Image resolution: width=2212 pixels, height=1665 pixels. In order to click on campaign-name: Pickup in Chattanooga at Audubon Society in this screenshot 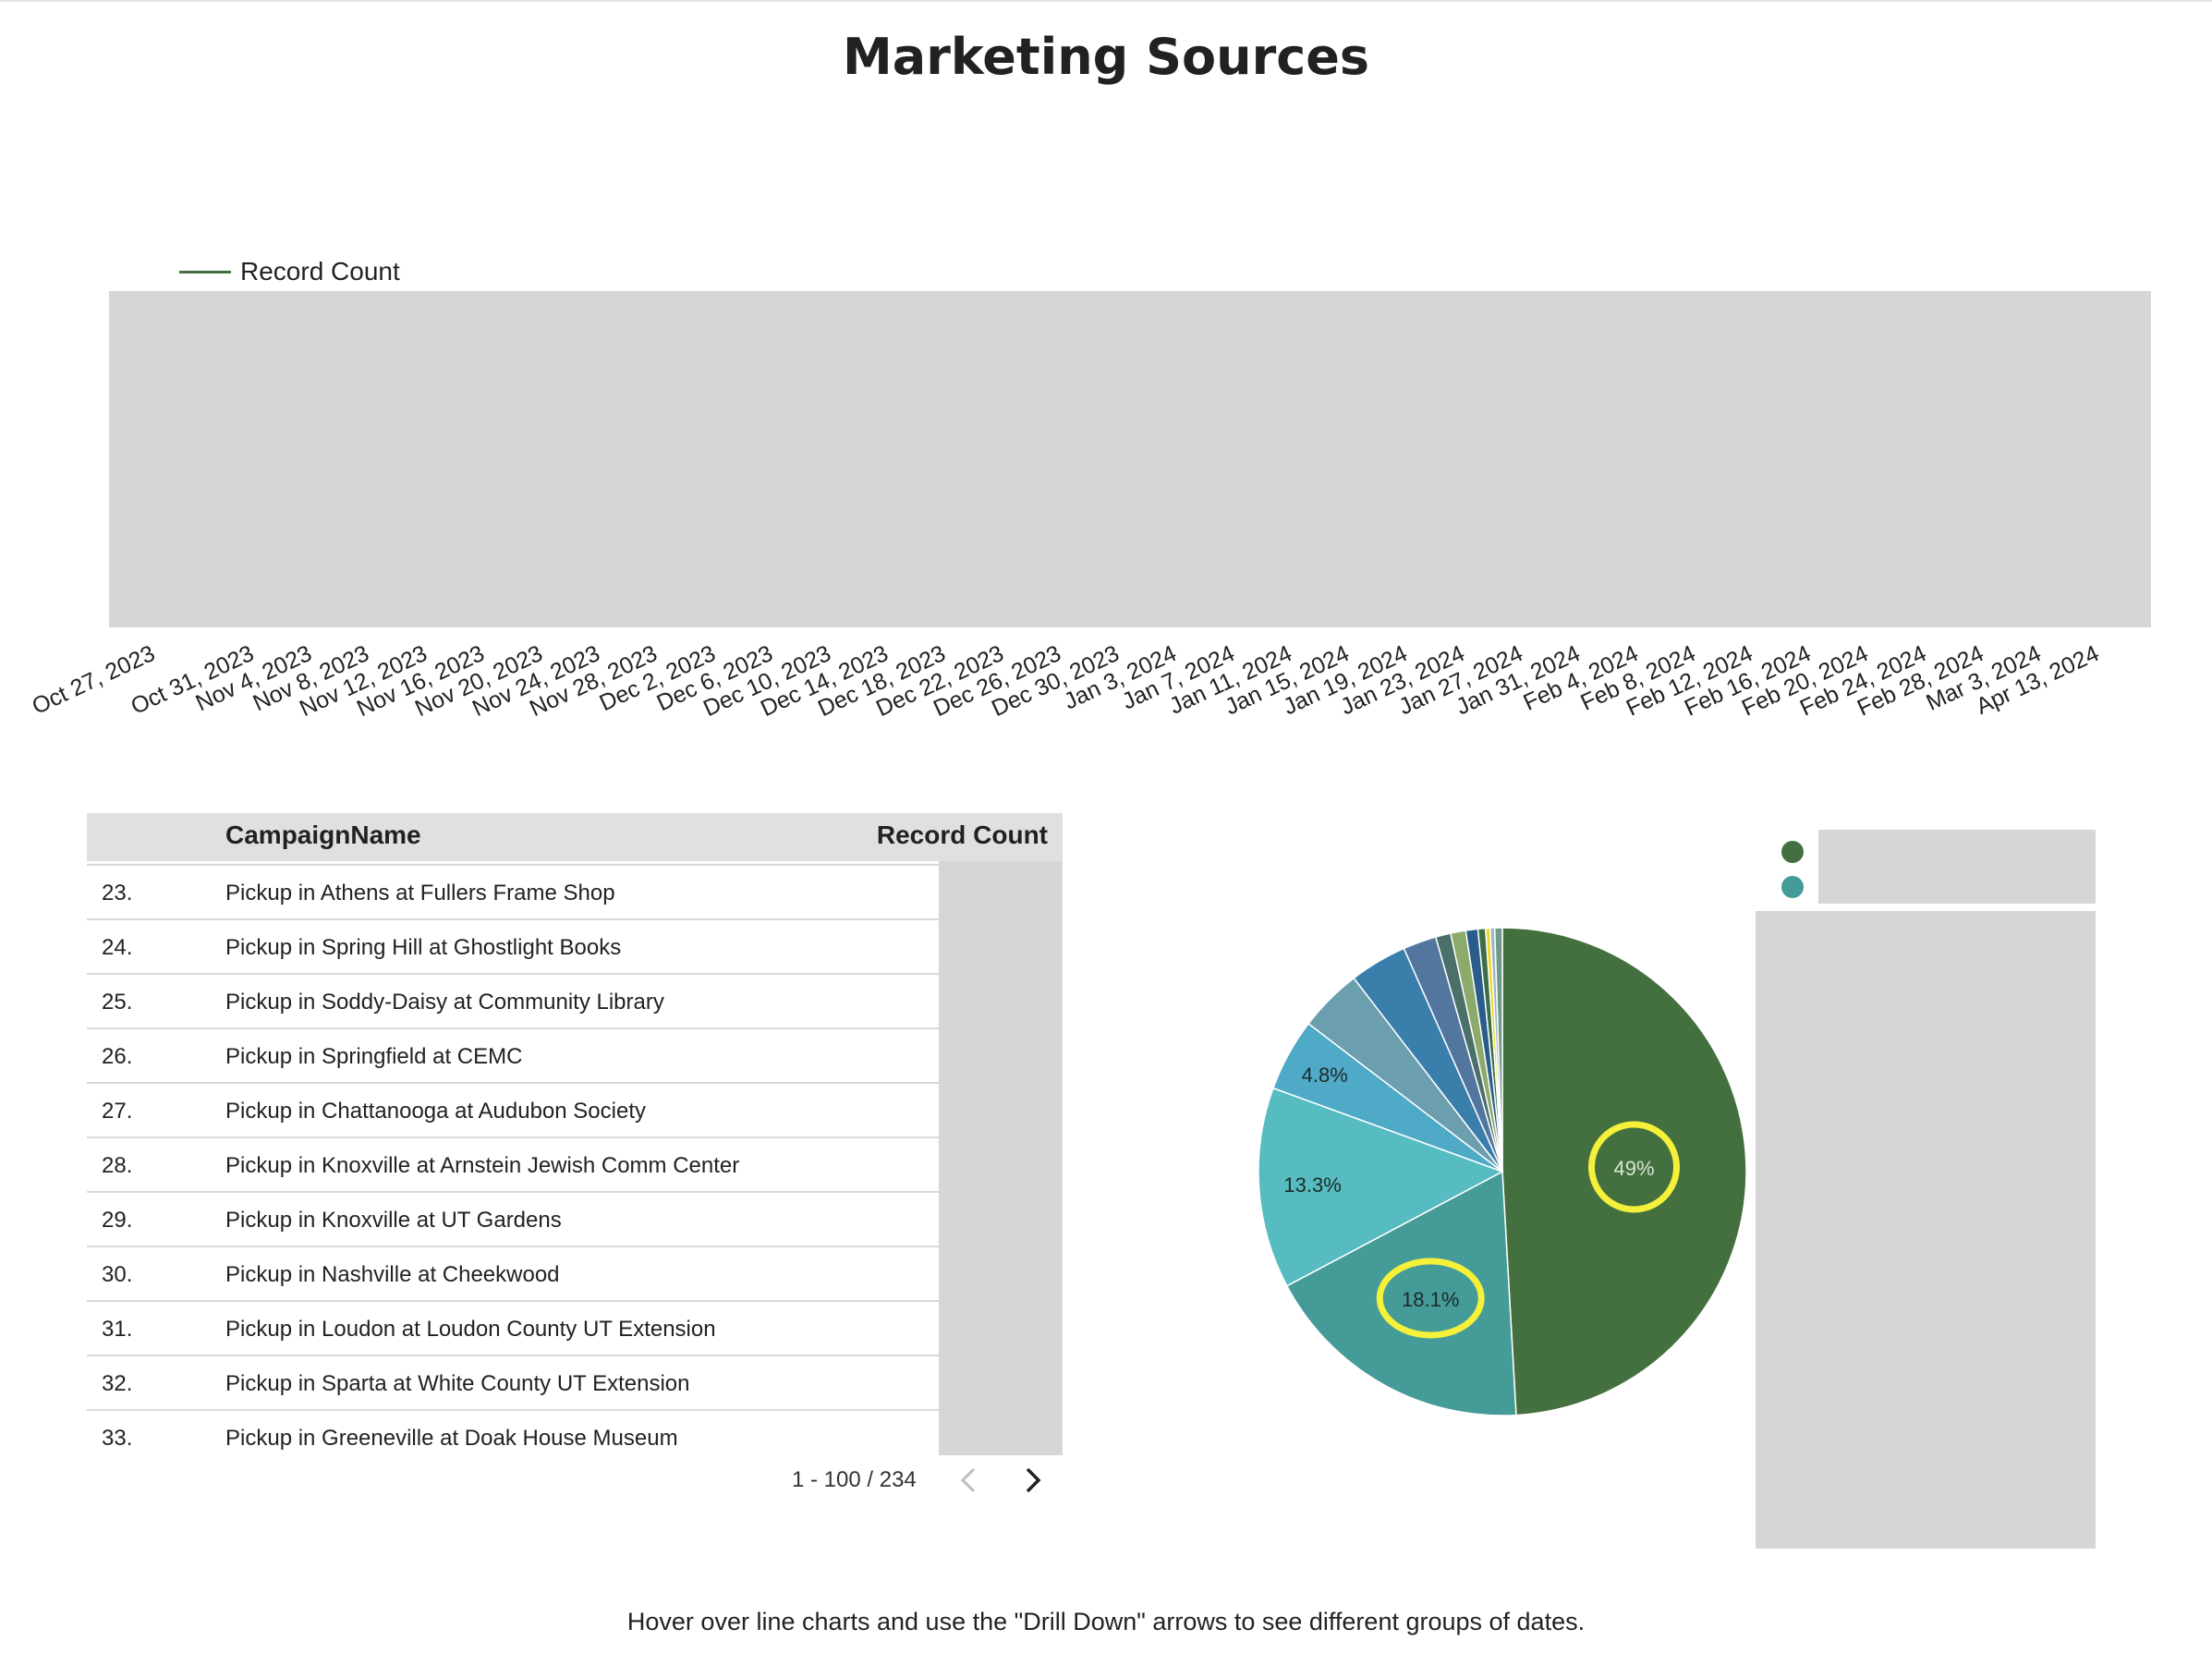, I will do `click(435, 1111)`.